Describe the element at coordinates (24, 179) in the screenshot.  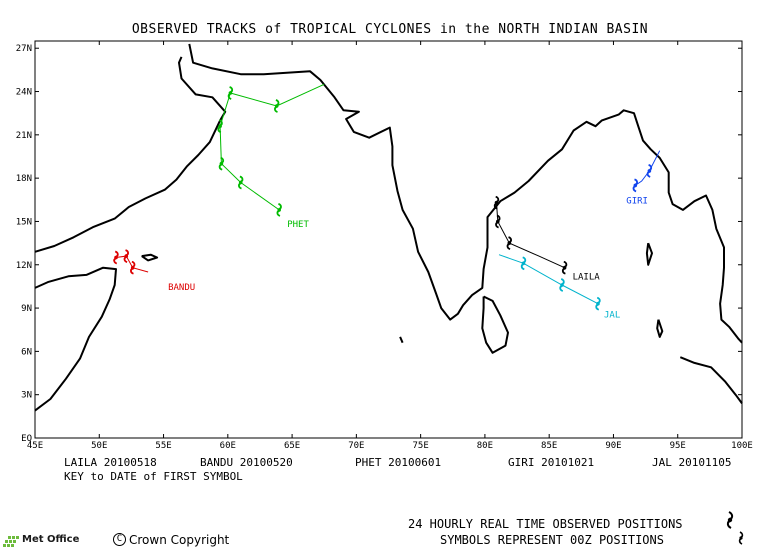
I see `lat-tick-label: 18N` at that location.